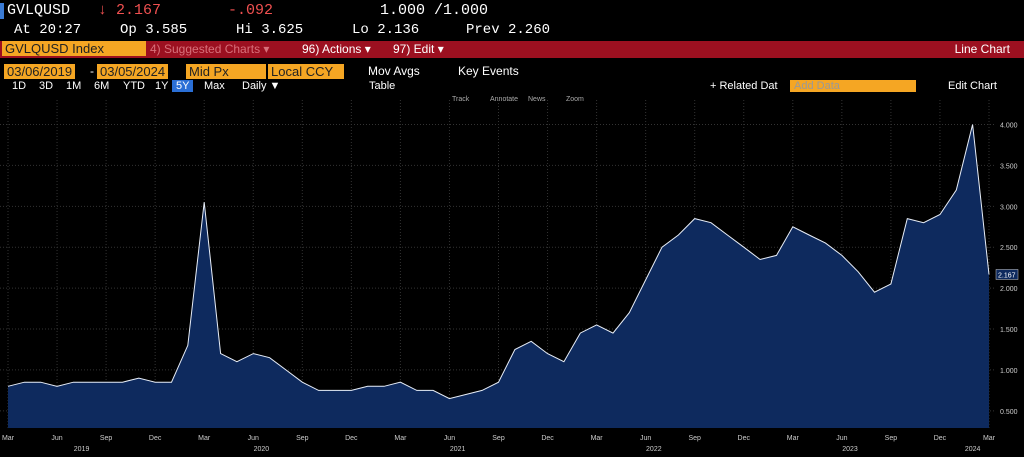 The height and width of the screenshot is (457, 1024). I want to click on year-label: 2021, so click(458, 449).